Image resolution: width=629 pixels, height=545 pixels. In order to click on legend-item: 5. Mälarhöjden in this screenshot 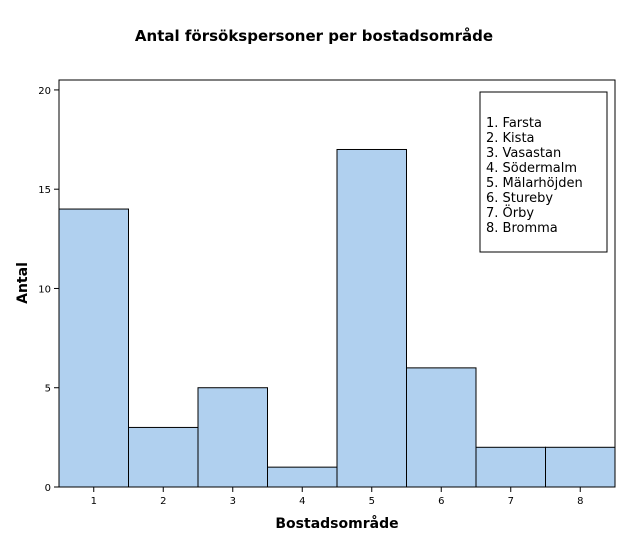, I will do `click(534, 183)`.